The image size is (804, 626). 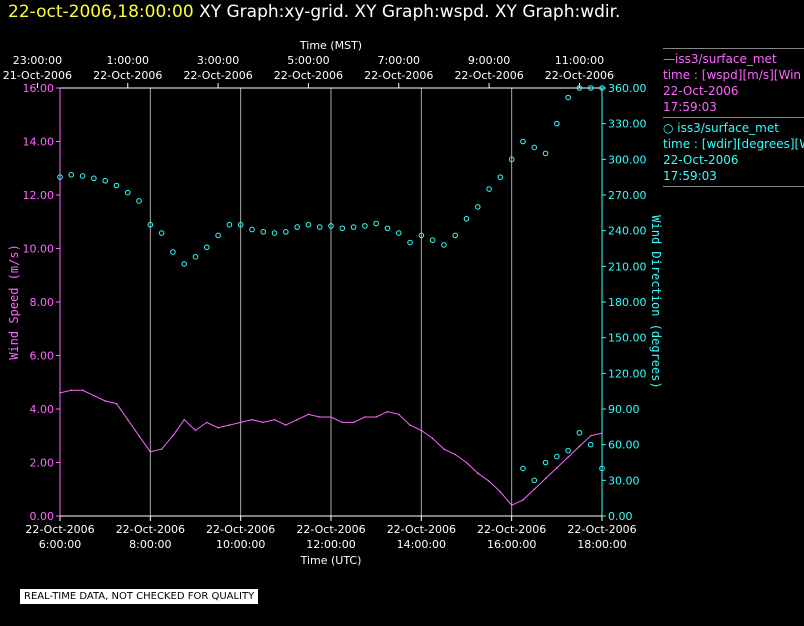 I want to click on left-tick-label: 14.00, so click(x=39, y=142).